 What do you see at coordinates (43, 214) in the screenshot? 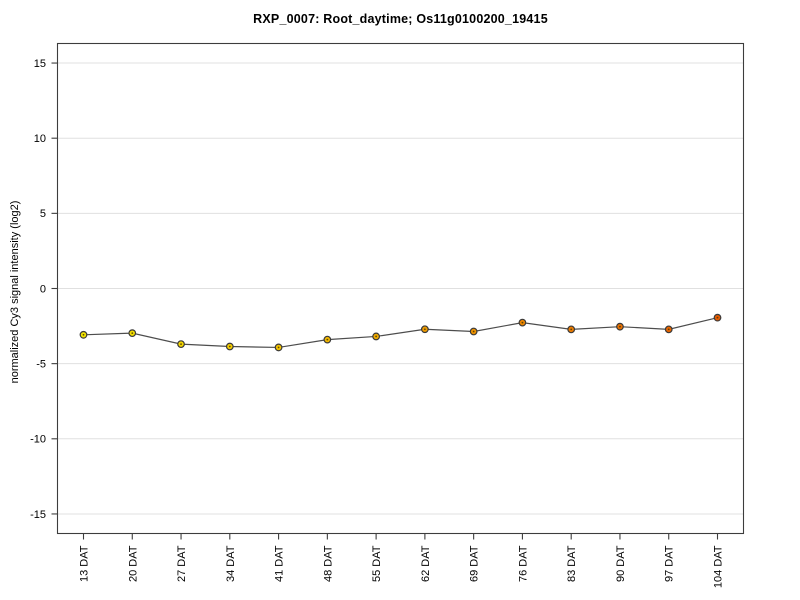
I see `y-tick-label: 5` at bounding box center [43, 214].